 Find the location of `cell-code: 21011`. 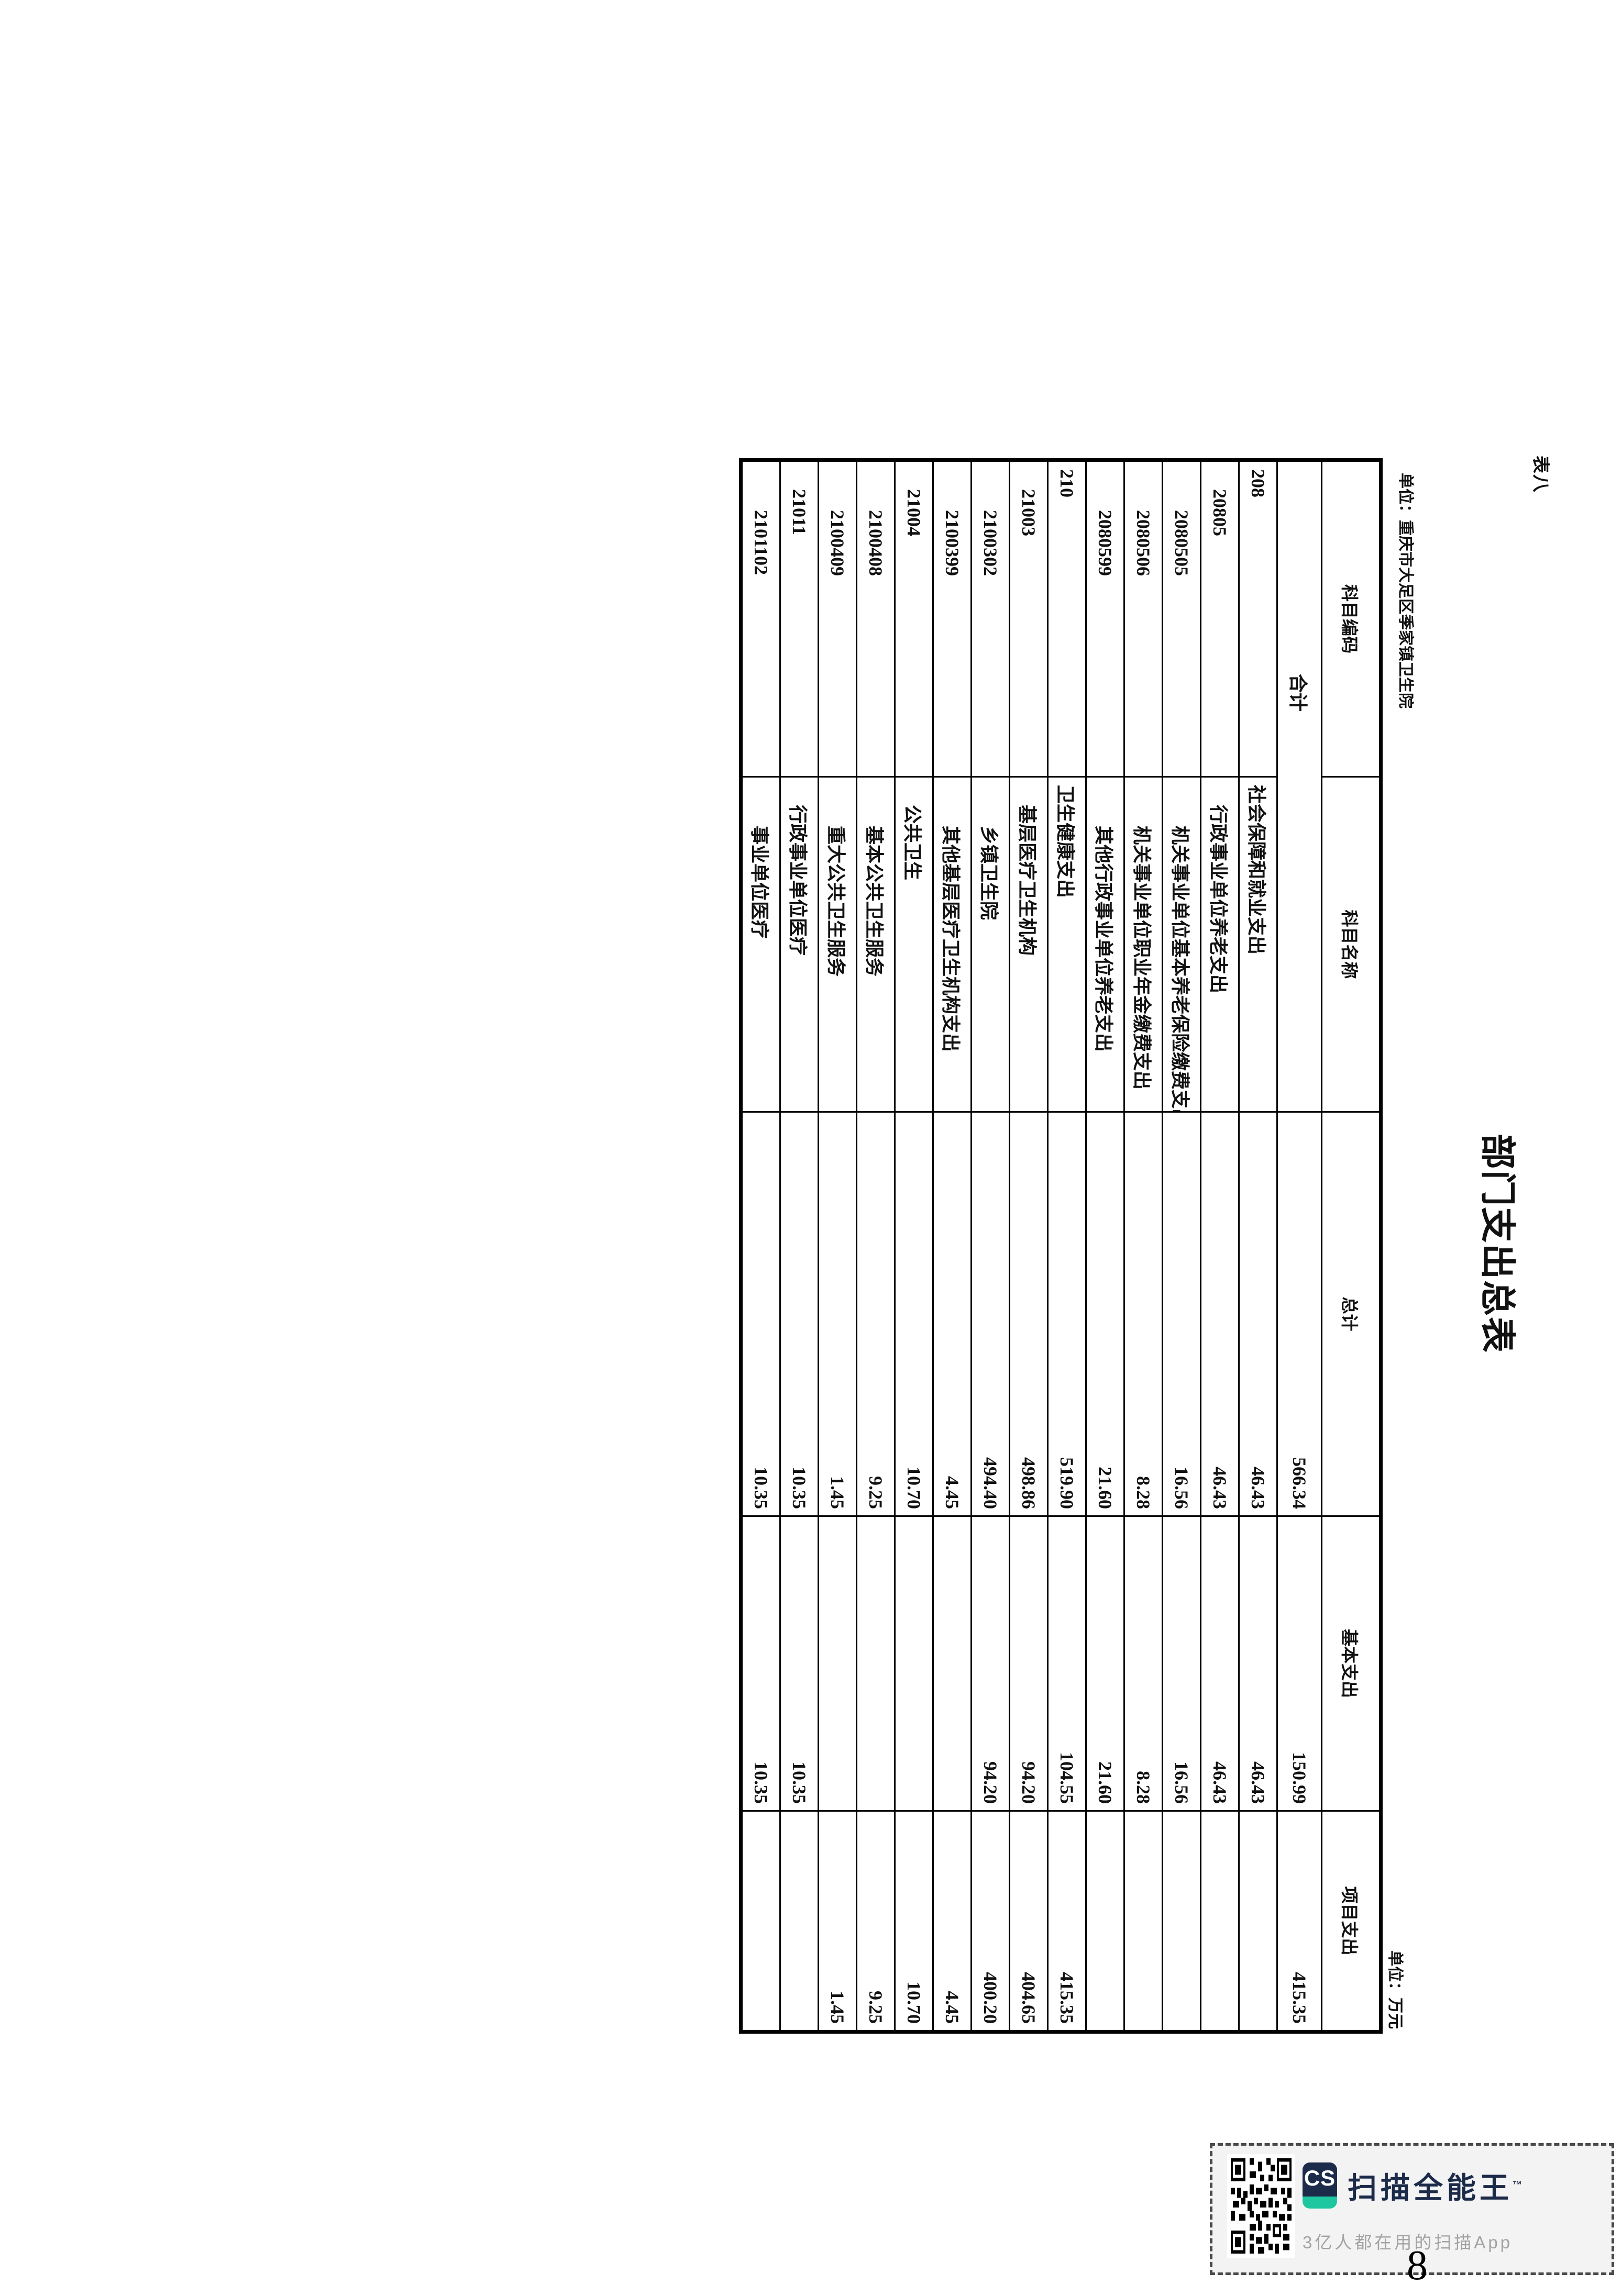

cell-code: 21011 is located at coordinates (799, 618).